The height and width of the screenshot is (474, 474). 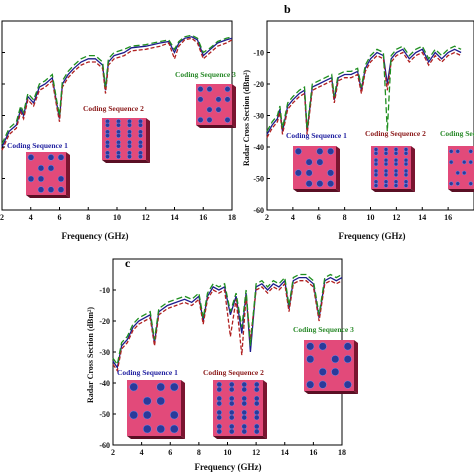 I want to click on panel-b-yticks: -10 -20 -30 -40 -50 -60, so click(x=261, y=132).